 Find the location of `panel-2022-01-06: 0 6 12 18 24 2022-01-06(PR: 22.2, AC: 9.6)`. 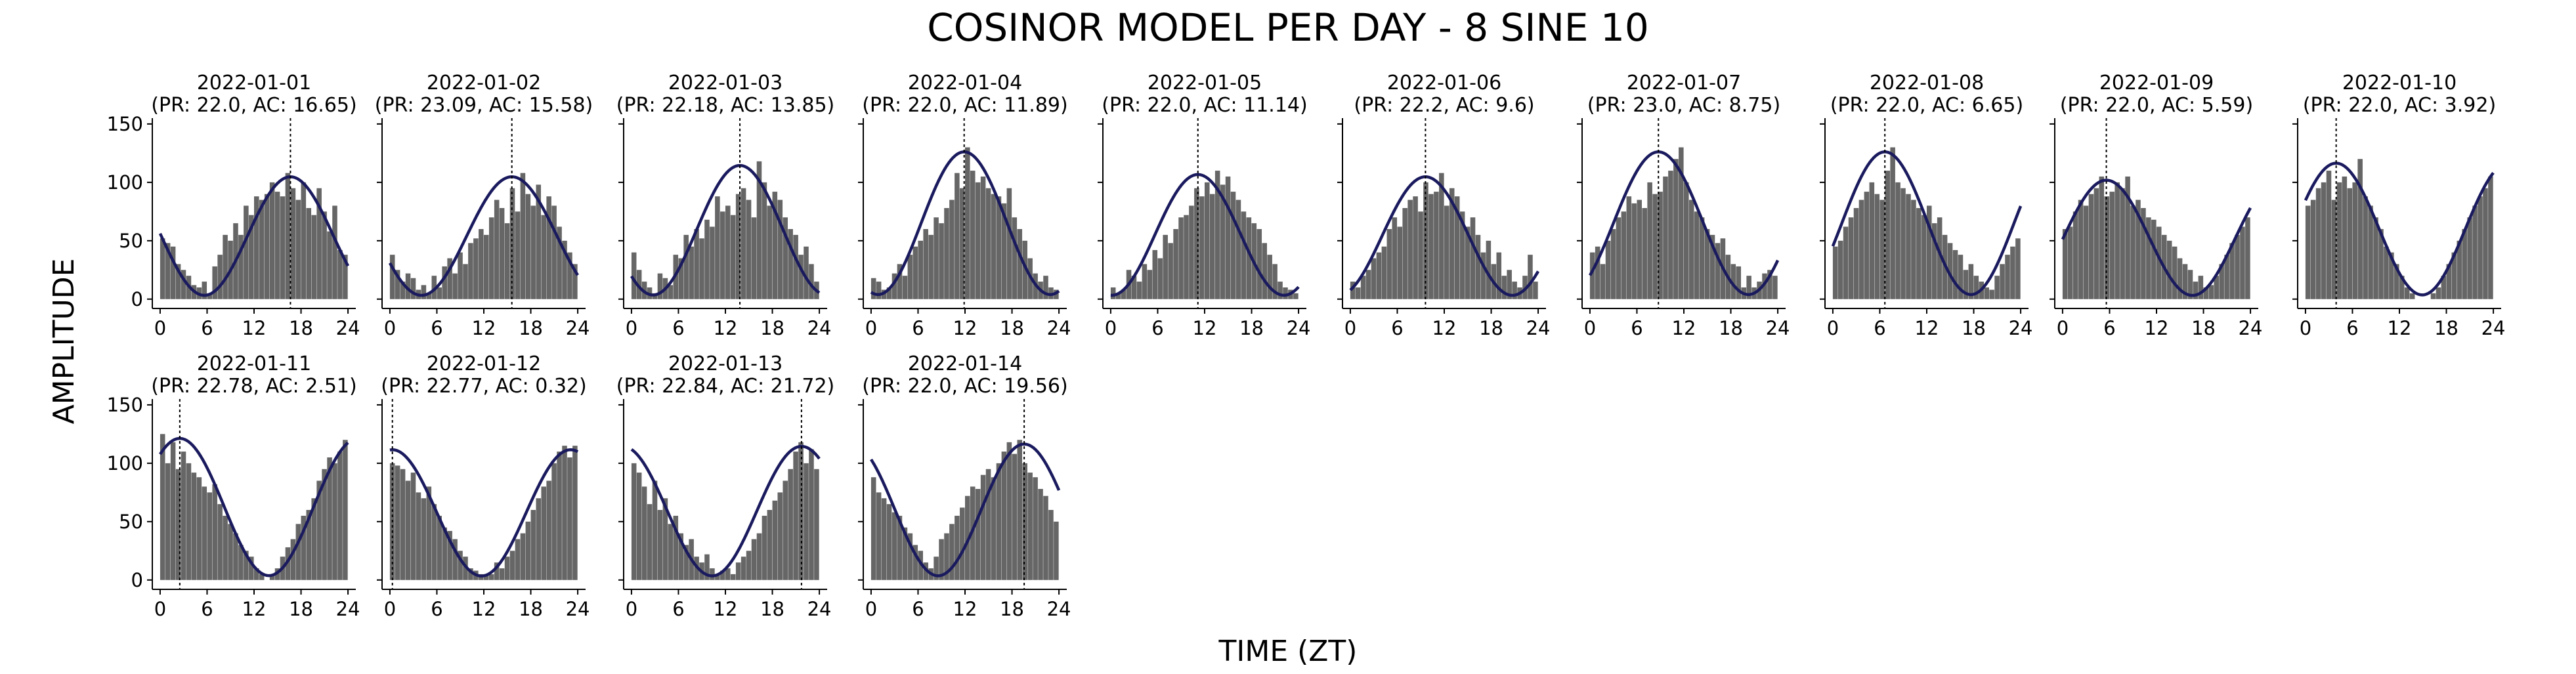

panel-2022-01-06: 0 6 12 18 24 2022-01-06(PR: 22.2, AC: 9.6) is located at coordinates (1444, 205).